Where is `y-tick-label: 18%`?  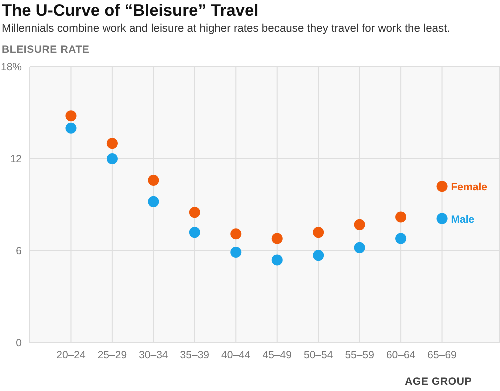 y-tick-label: 18% is located at coordinates (11, 68).